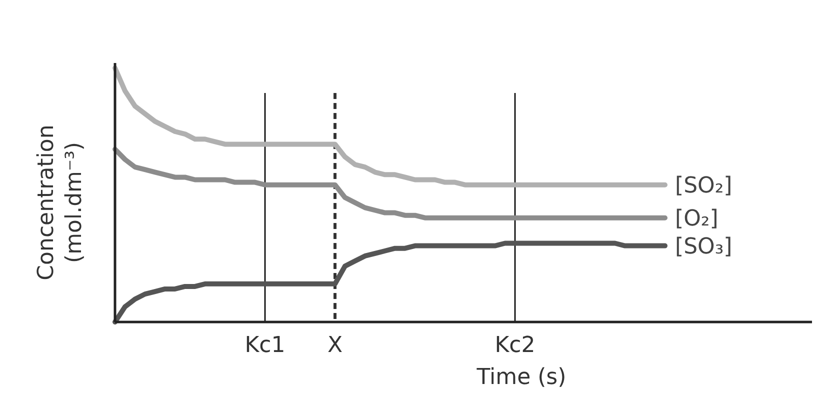 This screenshot has height=403, width=820. What do you see at coordinates (265, 345) in the screenshot?
I see `x-tick-label: Kc1` at bounding box center [265, 345].